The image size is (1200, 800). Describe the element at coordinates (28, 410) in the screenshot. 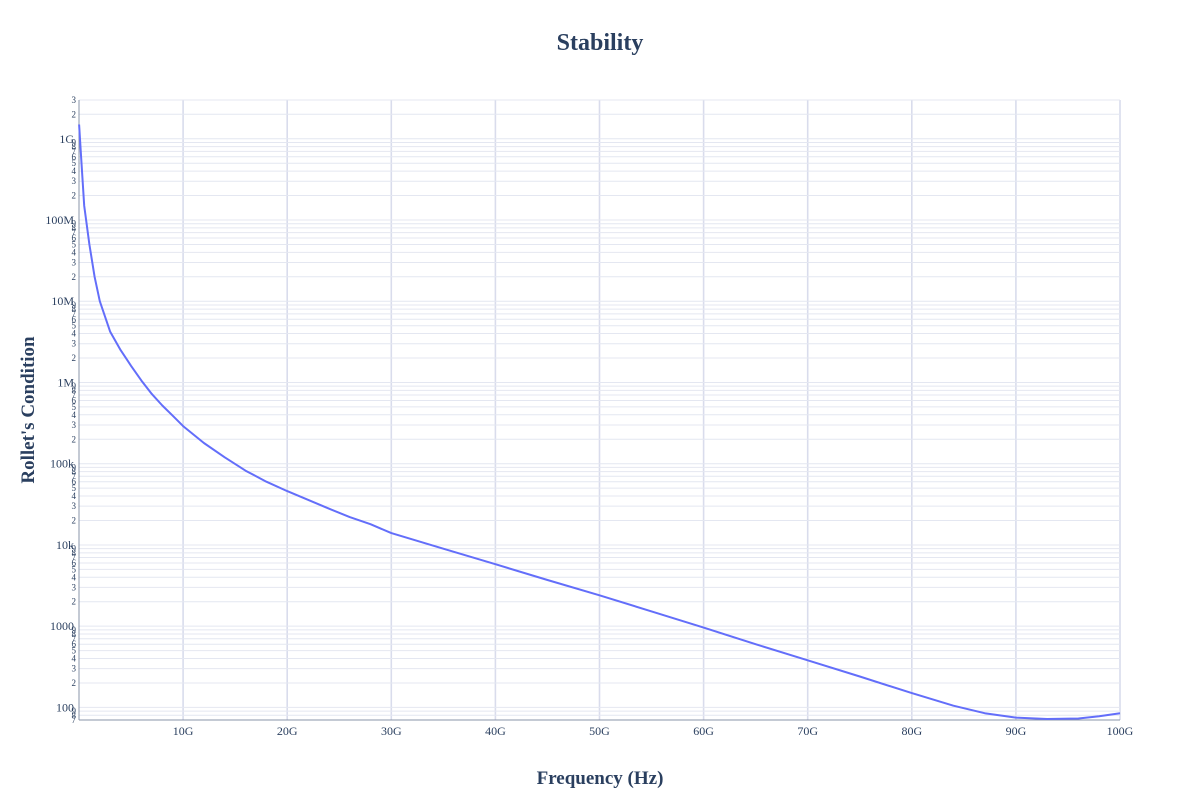

I see `y-axis-title: Rollet's Condition` at that location.